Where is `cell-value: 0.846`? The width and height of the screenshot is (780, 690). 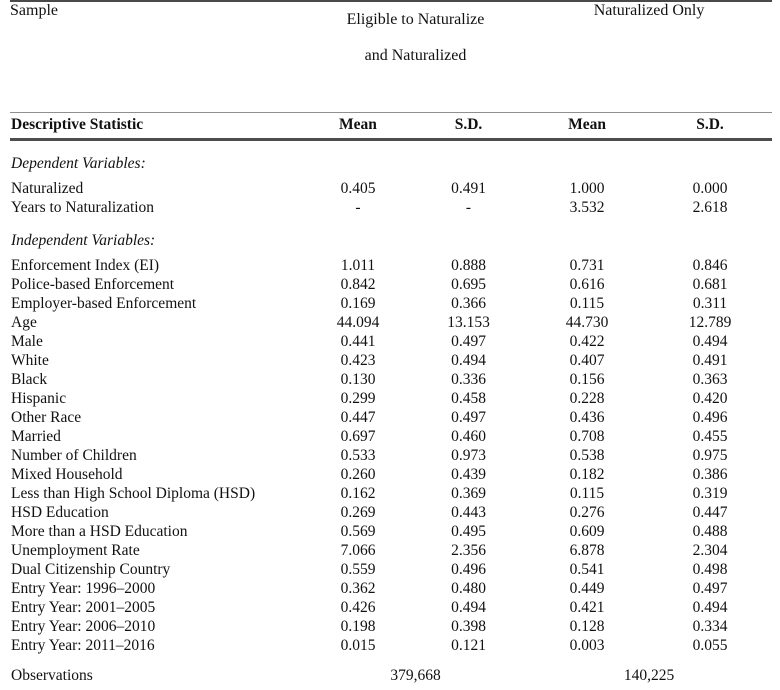 cell-value: 0.846 is located at coordinates (710, 265).